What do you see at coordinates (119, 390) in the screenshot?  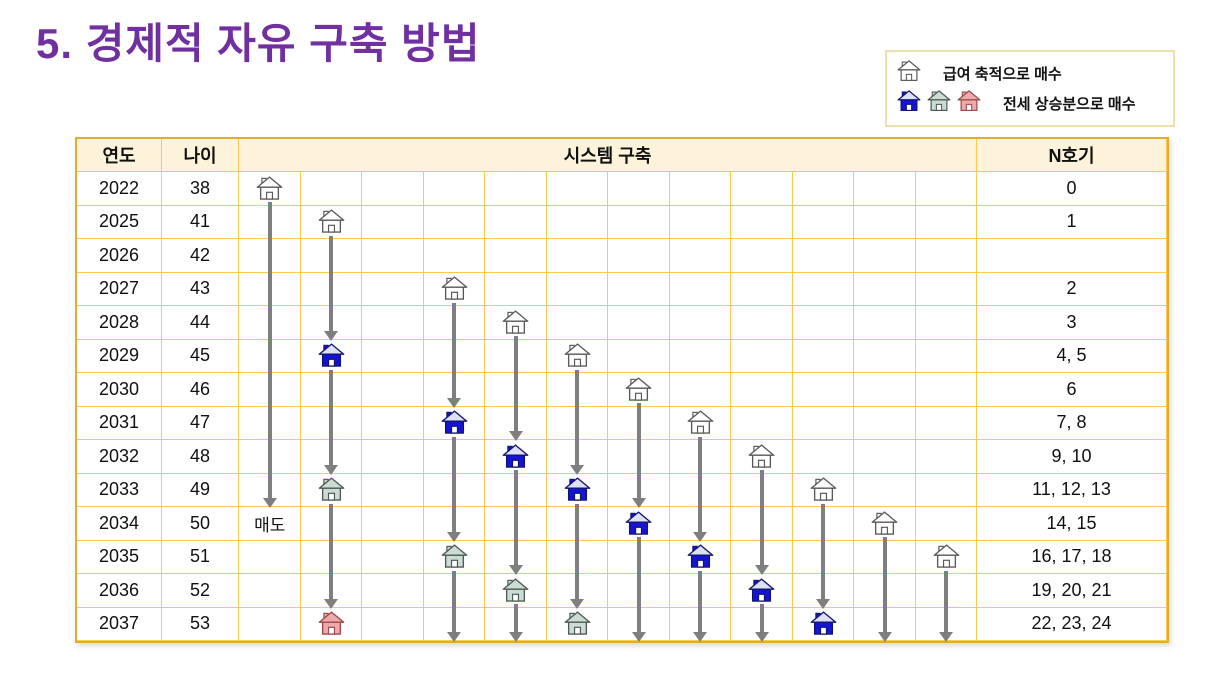 I see `year-cell: 2030` at bounding box center [119, 390].